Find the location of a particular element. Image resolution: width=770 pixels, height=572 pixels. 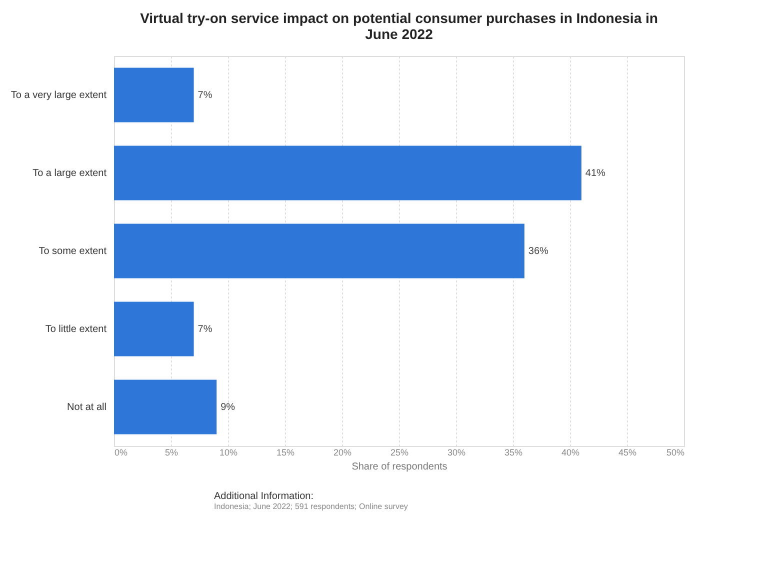

x-tick-label: 15% is located at coordinates (285, 453).